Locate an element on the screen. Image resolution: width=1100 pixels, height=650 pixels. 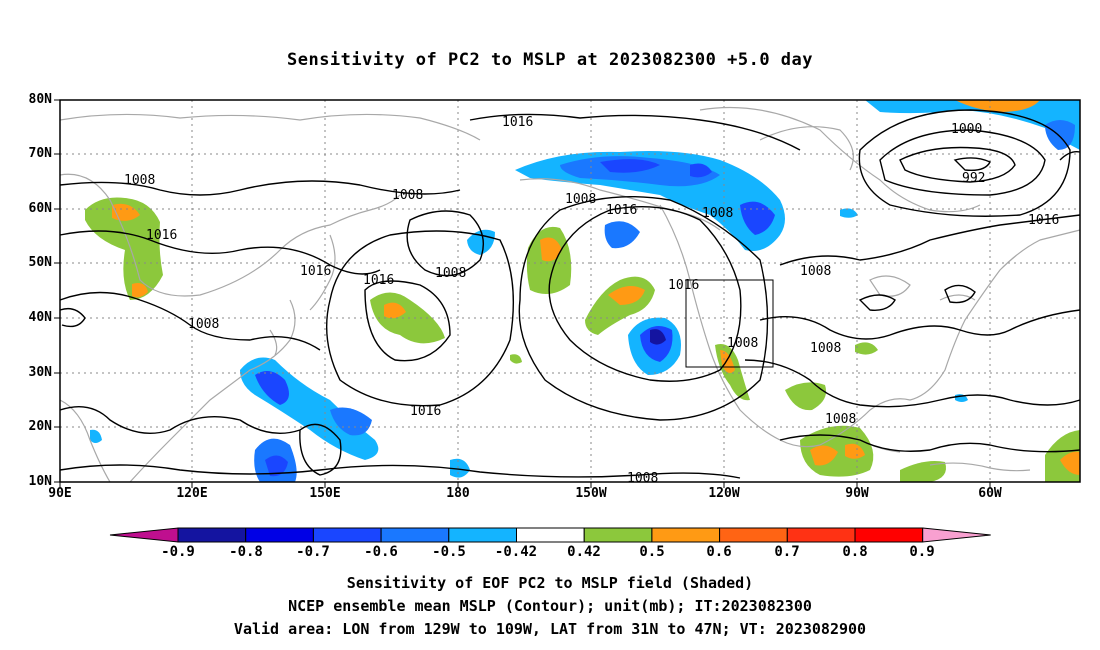
colorbar-end-high is located at coordinates (956, 535).